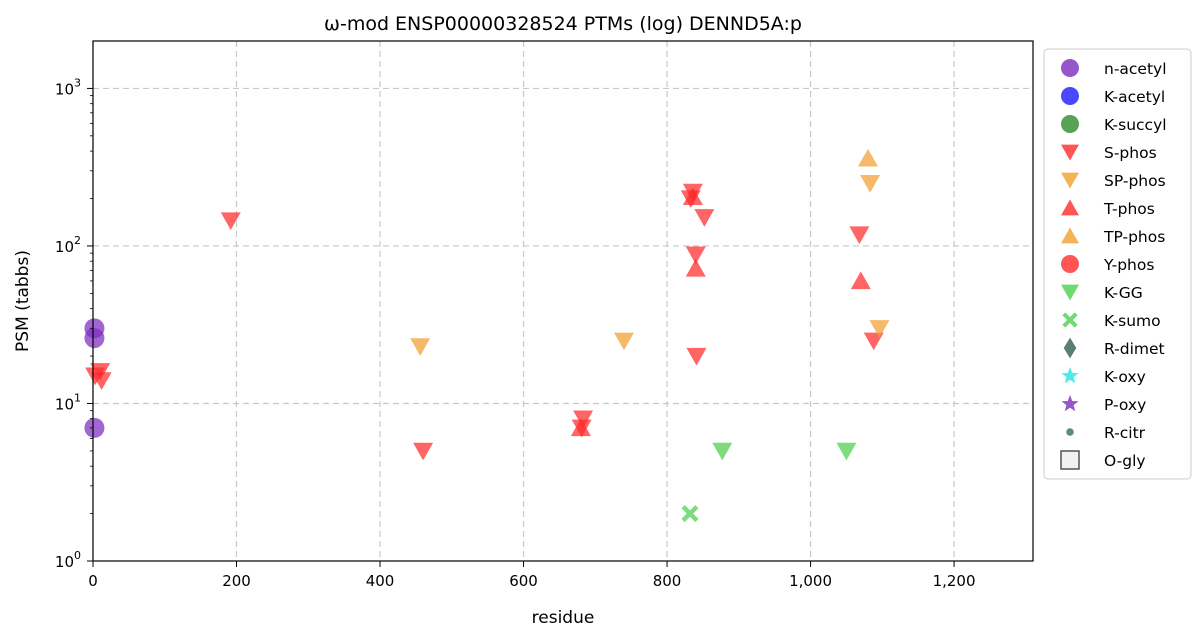 This screenshot has height=640, width=1200. What do you see at coordinates (1070, 96) in the screenshot?
I see `legend-marker-k-acetyl` at bounding box center [1070, 96].